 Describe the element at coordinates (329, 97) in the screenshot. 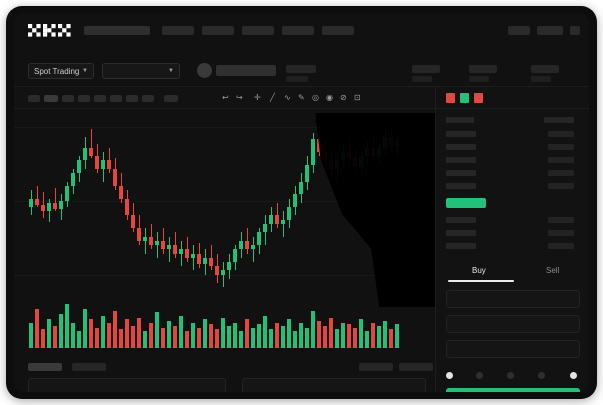

I see `eye-icon: ◉` at that location.